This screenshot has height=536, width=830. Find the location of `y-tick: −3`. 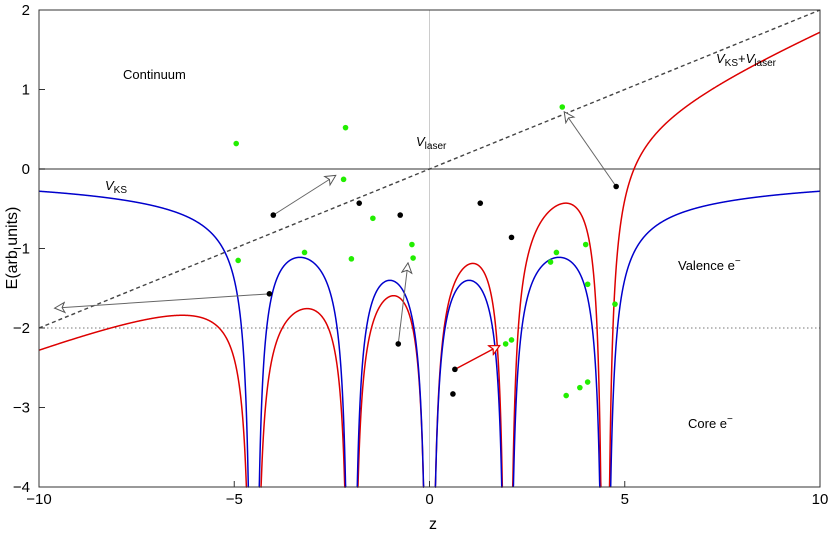

y-tick: −3 is located at coordinates (29, 408).